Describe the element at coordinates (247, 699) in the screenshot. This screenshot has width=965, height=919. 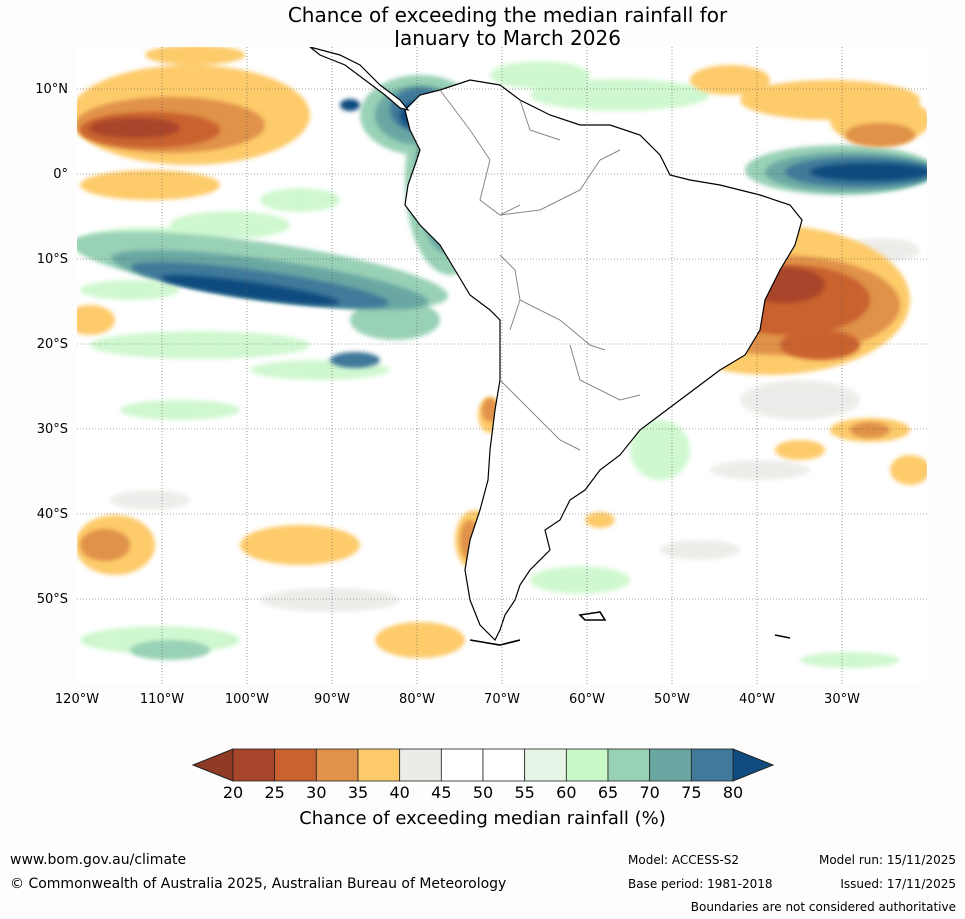
I see `lon-label-100w: 100°W` at that location.